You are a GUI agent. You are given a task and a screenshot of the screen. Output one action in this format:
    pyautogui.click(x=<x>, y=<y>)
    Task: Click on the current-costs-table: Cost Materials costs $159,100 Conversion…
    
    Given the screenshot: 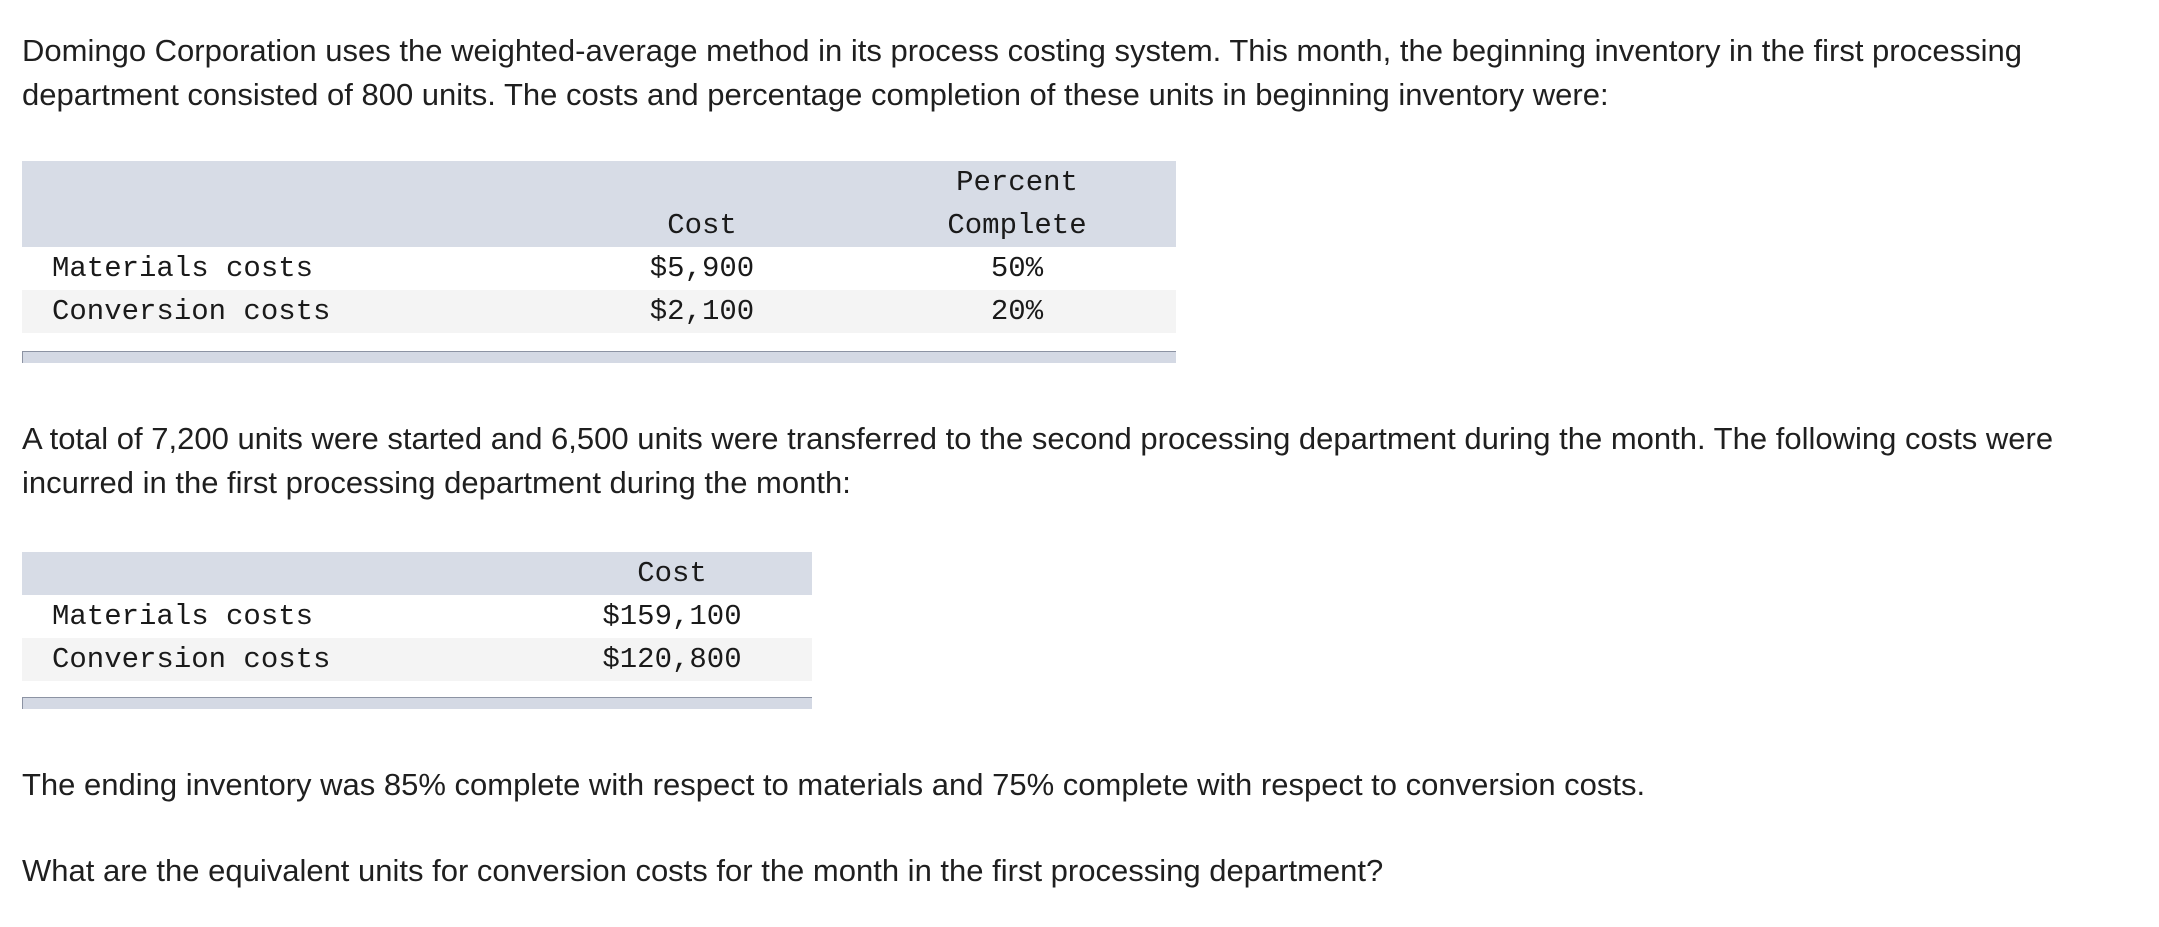 What is the action you would take?
    pyautogui.click(x=417, y=630)
    